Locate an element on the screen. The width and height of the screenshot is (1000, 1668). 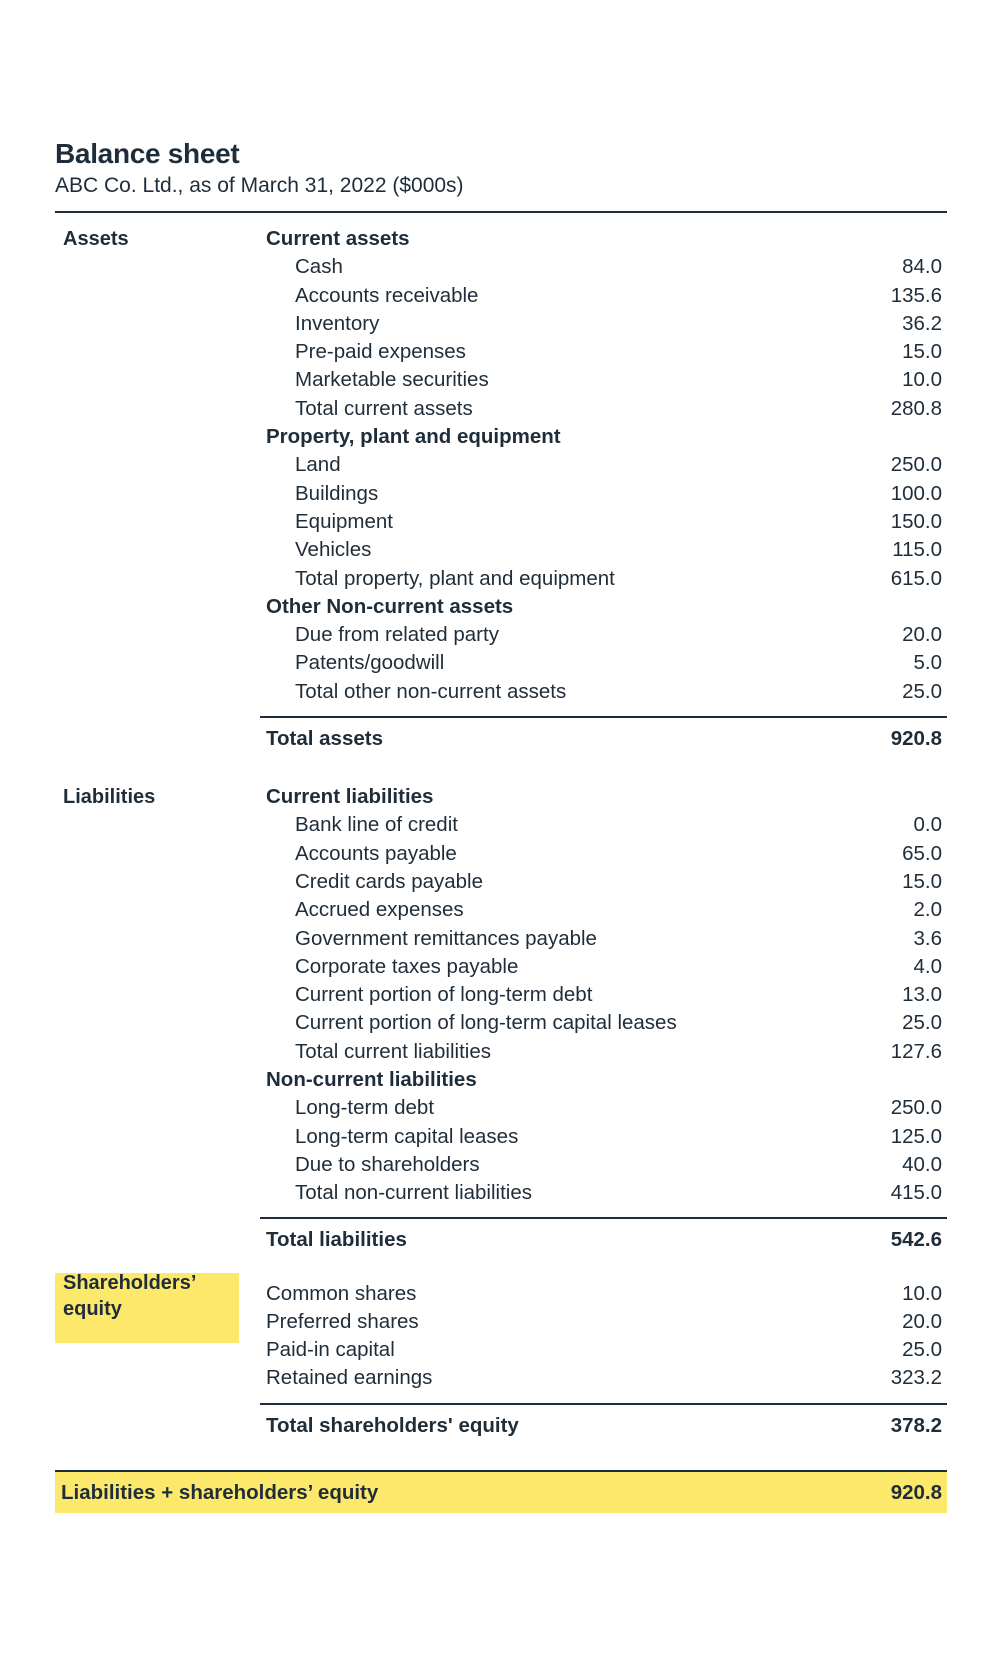
line-item: Total other non-current assets 25.0 is located at coordinates (603, 692).